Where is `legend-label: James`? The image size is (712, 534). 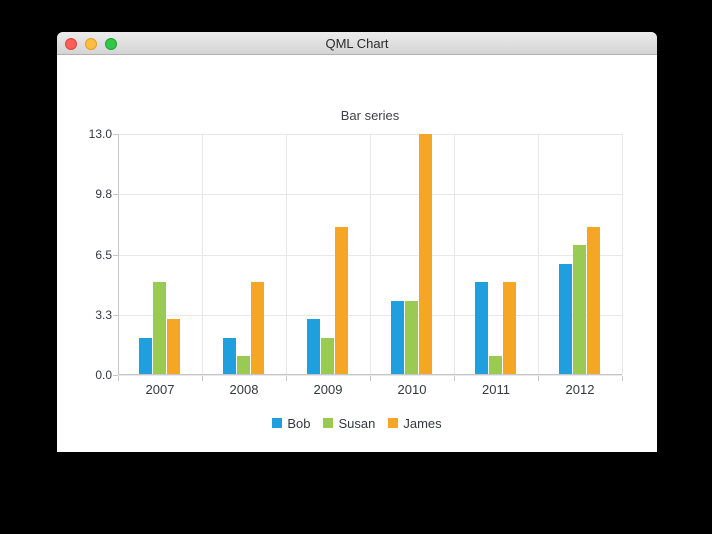
legend-label: James is located at coordinates (422, 423).